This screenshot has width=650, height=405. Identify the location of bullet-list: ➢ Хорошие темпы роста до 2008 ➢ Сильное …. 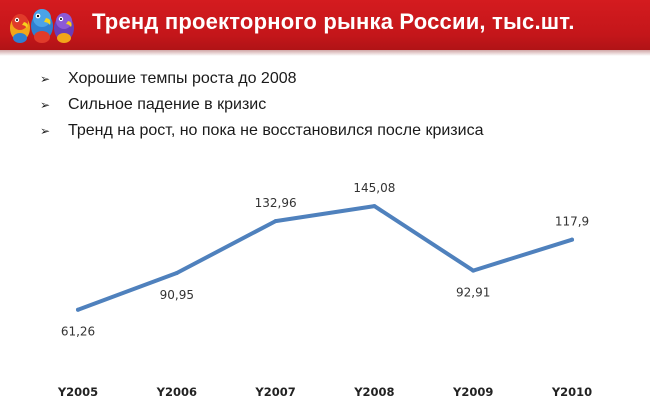
(261, 105).